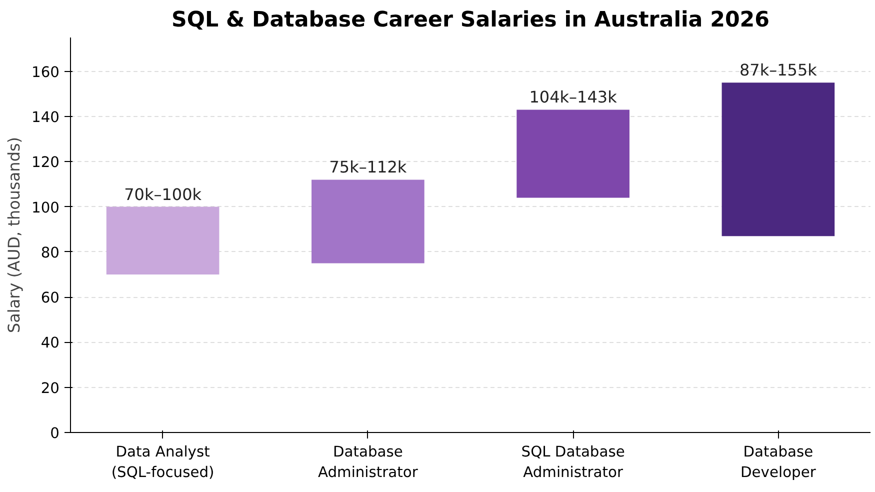  What do you see at coordinates (50, 253) in the screenshot?
I see `y-tick-label: 80` at bounding box center [50, 253].